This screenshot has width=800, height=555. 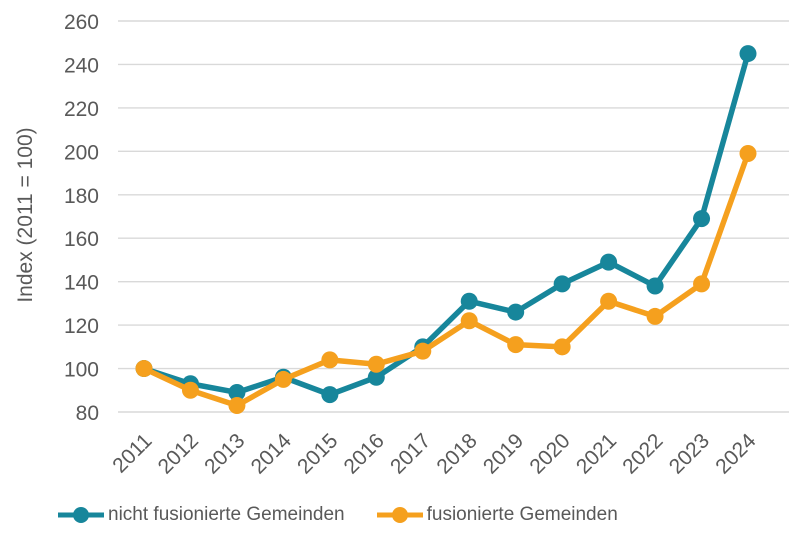 I want to click on x-tick-label: 2019, so click(x=503, y=453).